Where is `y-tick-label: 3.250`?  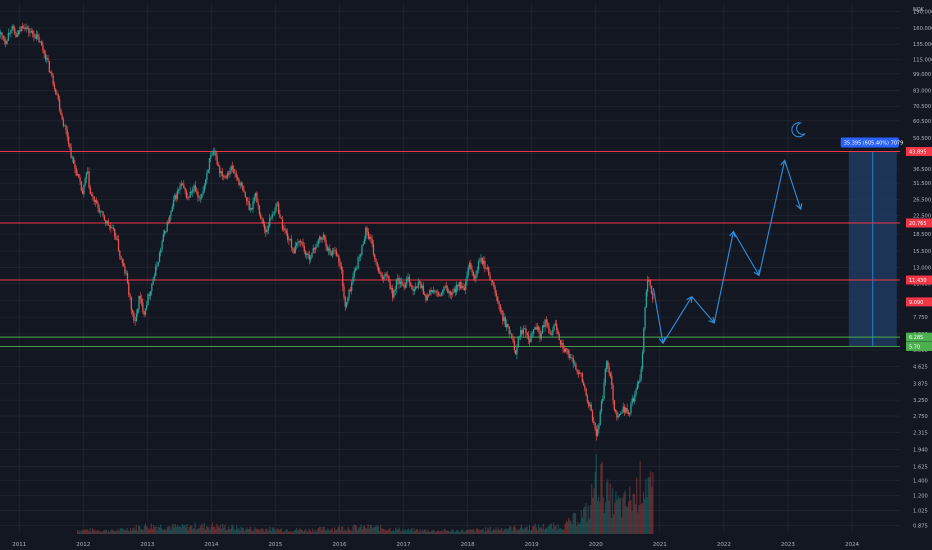 y-tick-label: 3.250 is located at coordinates (920, 401).